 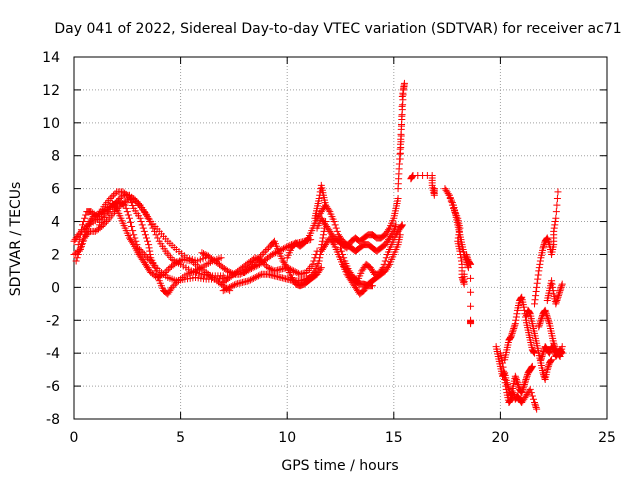 What do you see at coordinates (16, 239) in the screenshot?
I see `y-axis-title: SDTVAR / TECUs` at bounding box center [16, 239].